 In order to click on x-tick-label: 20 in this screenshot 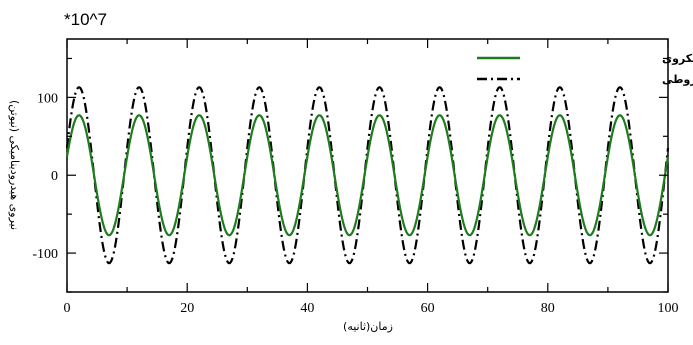, I will do `click(187, 308)`.